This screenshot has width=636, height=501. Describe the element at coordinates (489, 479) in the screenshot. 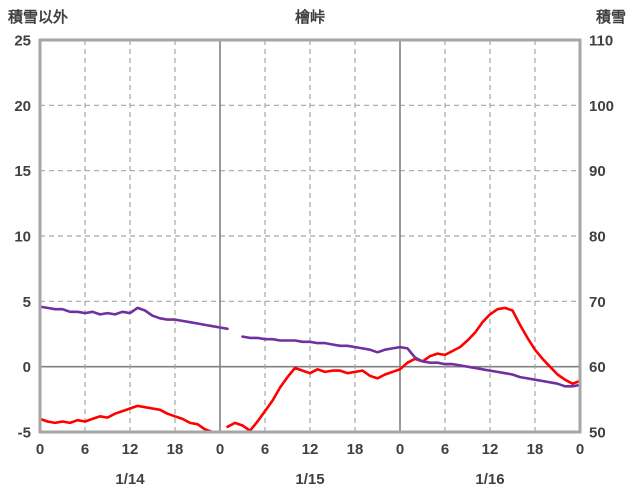

I see `x-axis-day-label: 1/16` at that location.